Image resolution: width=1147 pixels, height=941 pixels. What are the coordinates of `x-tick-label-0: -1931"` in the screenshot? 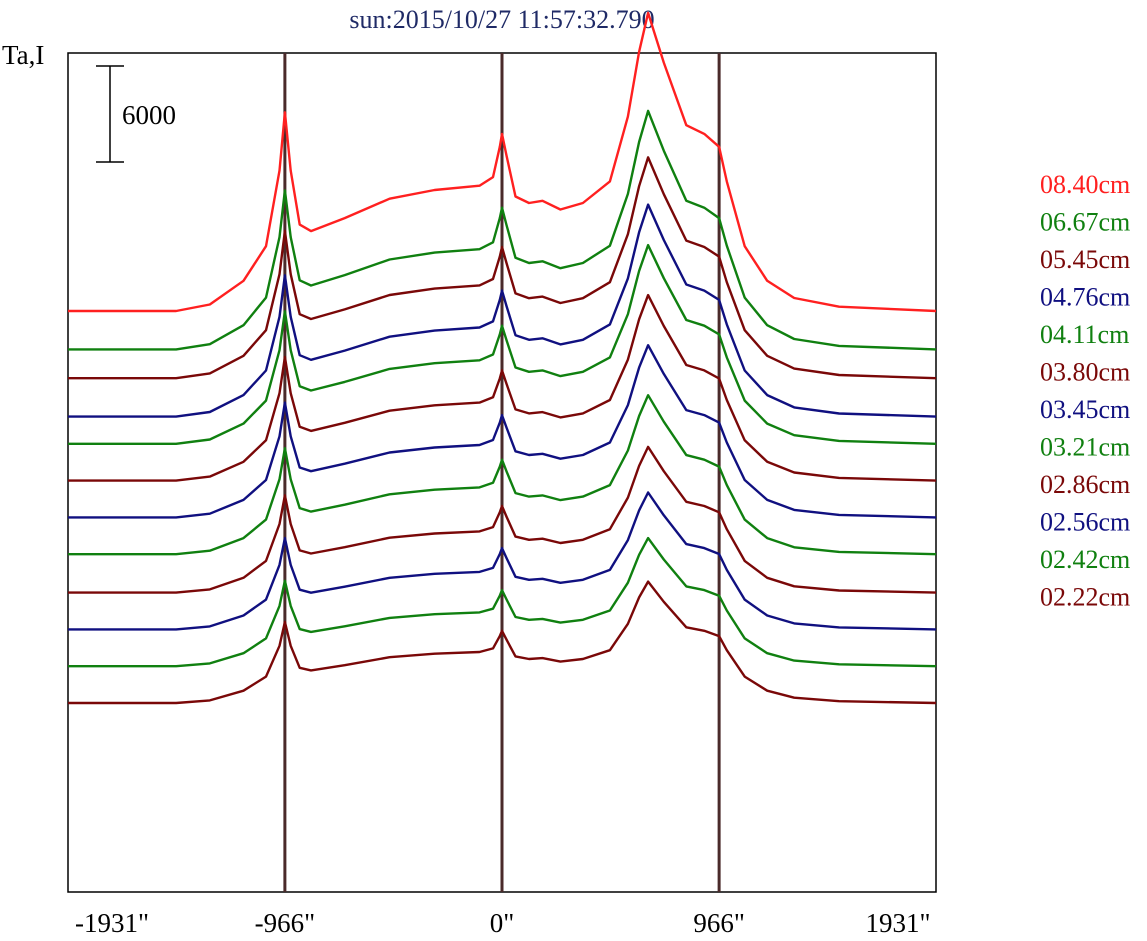 It's located at (112, 923).